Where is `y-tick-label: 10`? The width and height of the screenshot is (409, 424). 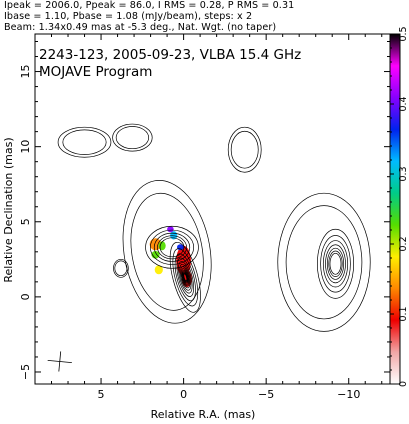 y-tick-label: 10 is located at coordinates (25, 147).